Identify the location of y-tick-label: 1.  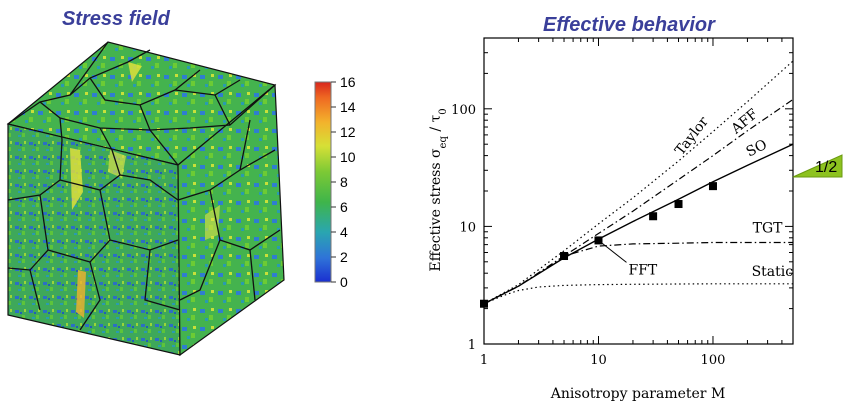
(472, 345).